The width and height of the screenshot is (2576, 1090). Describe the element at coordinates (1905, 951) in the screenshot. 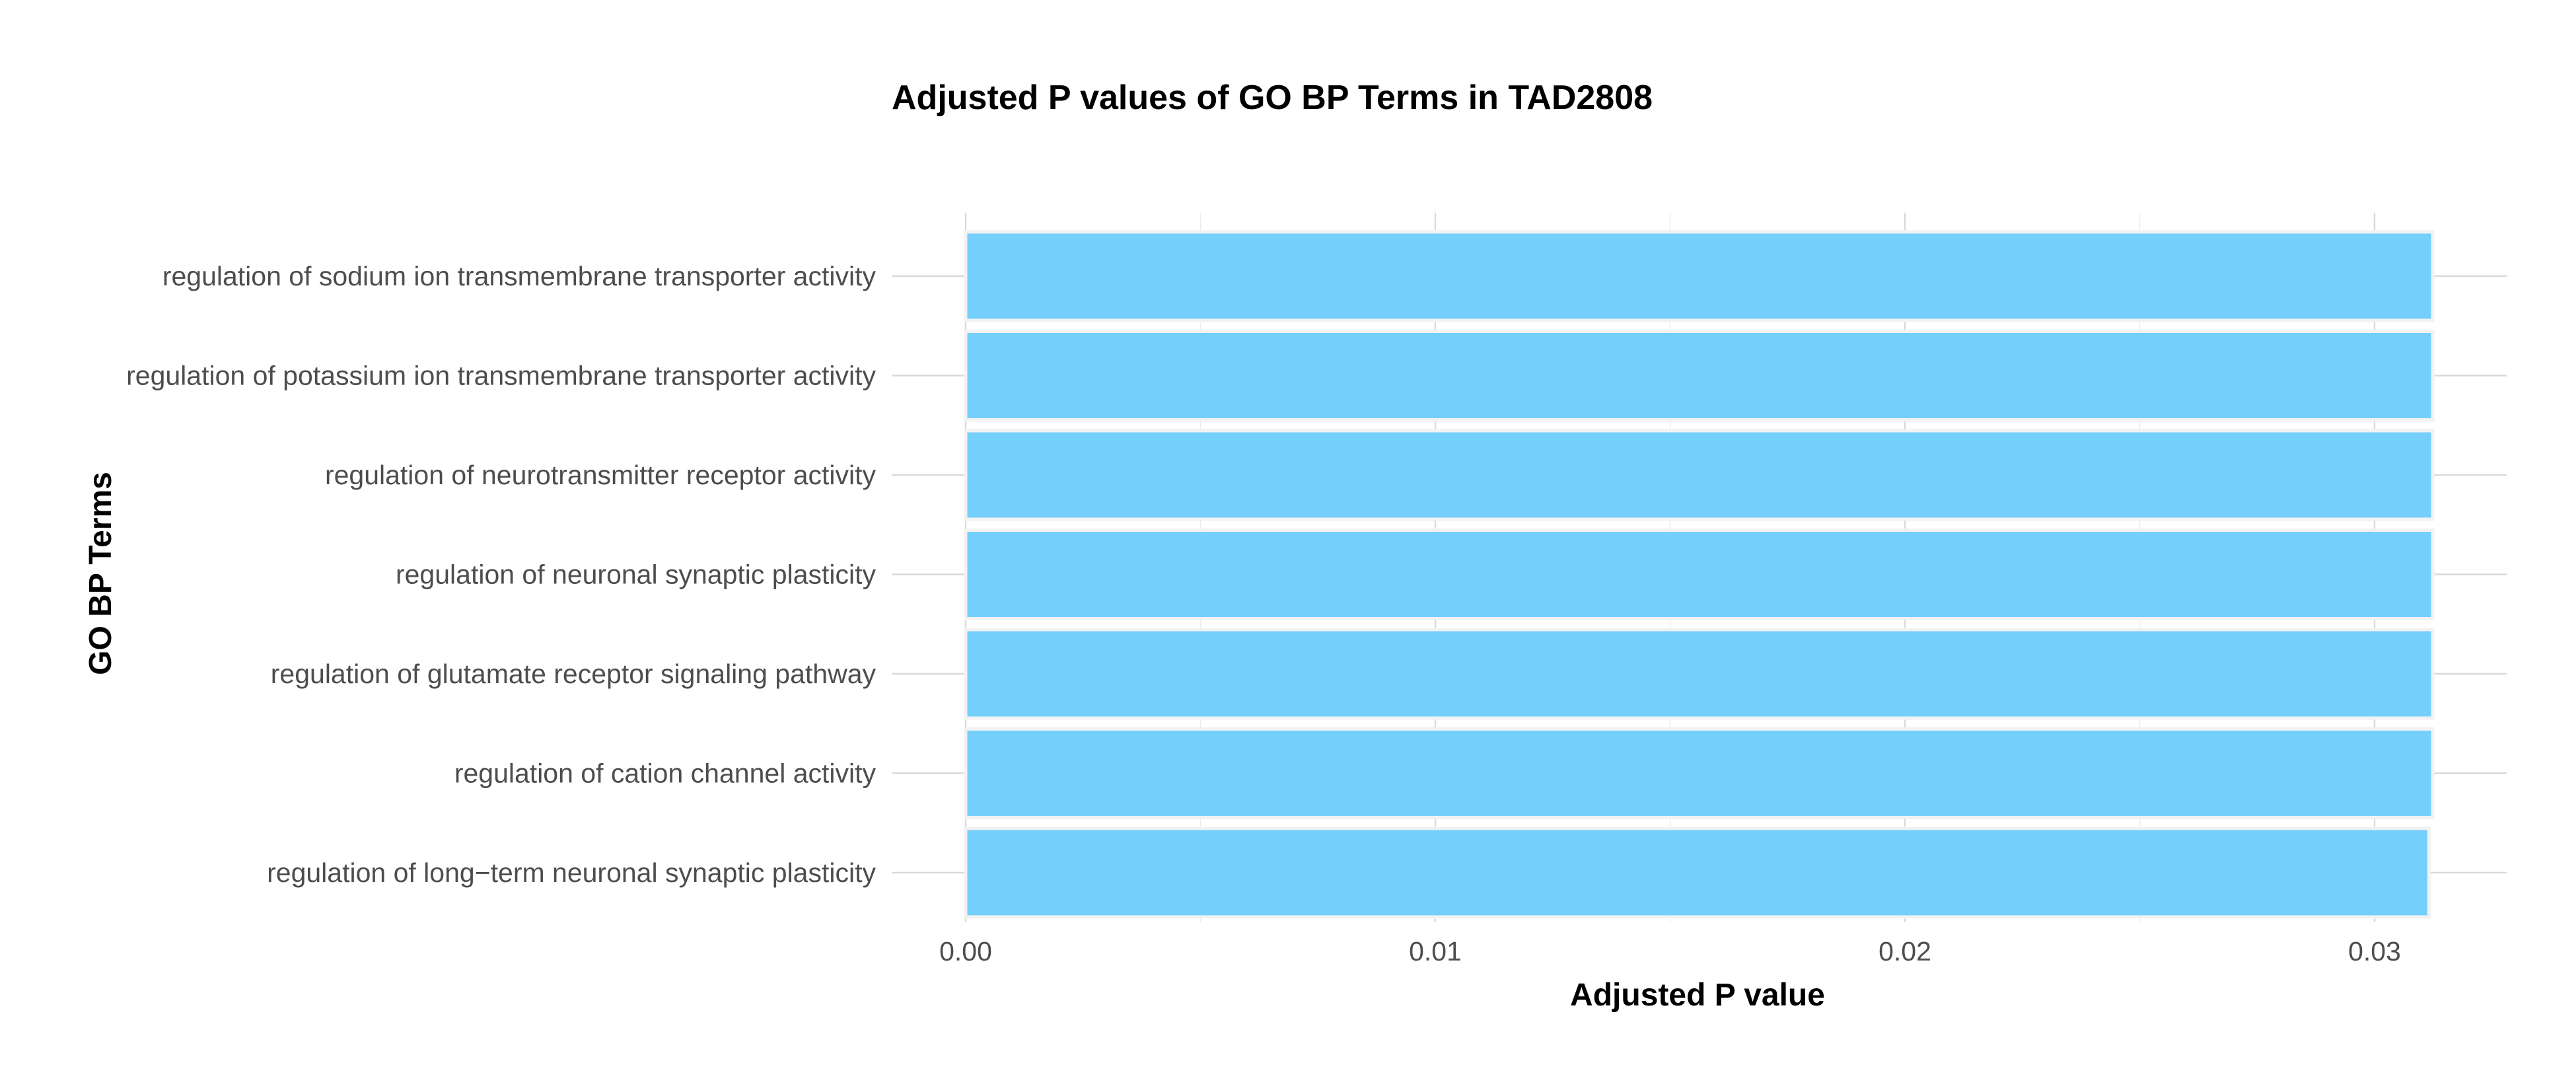

I see `x-tick-label: 0.02` at that location.